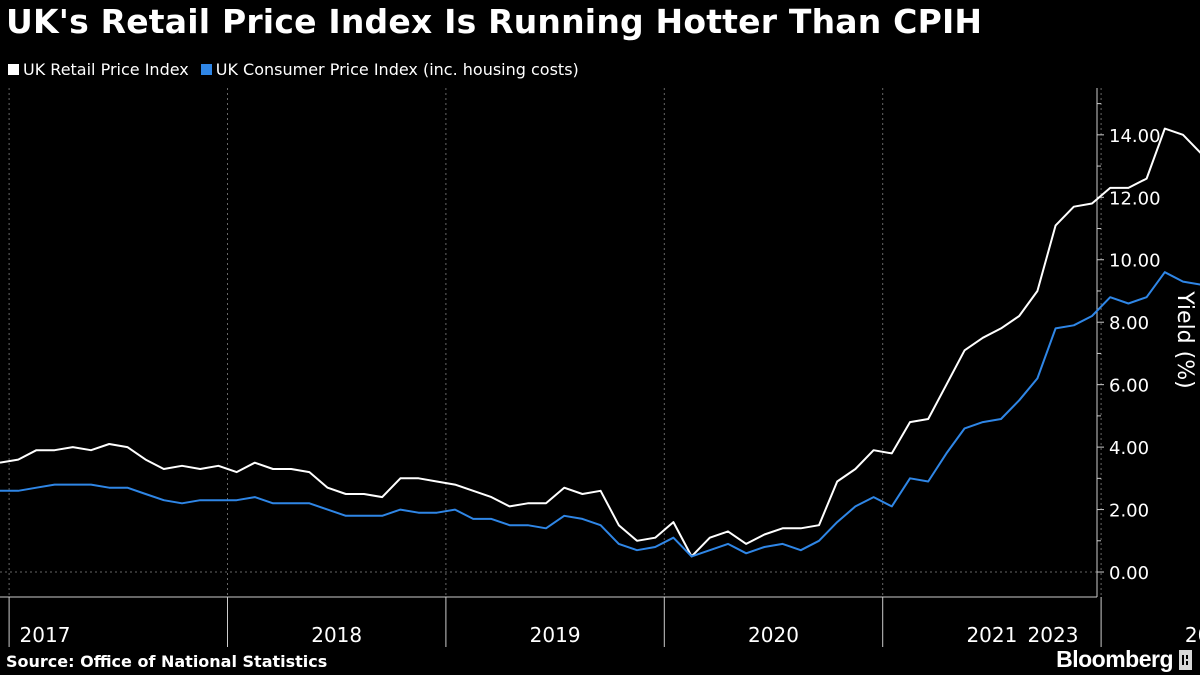 This screenshot has width=1200, height=675. Describe the element at coordinates (1135, 136) in the screenshot. I see `y-tick-label-7: 14.00` at that location.